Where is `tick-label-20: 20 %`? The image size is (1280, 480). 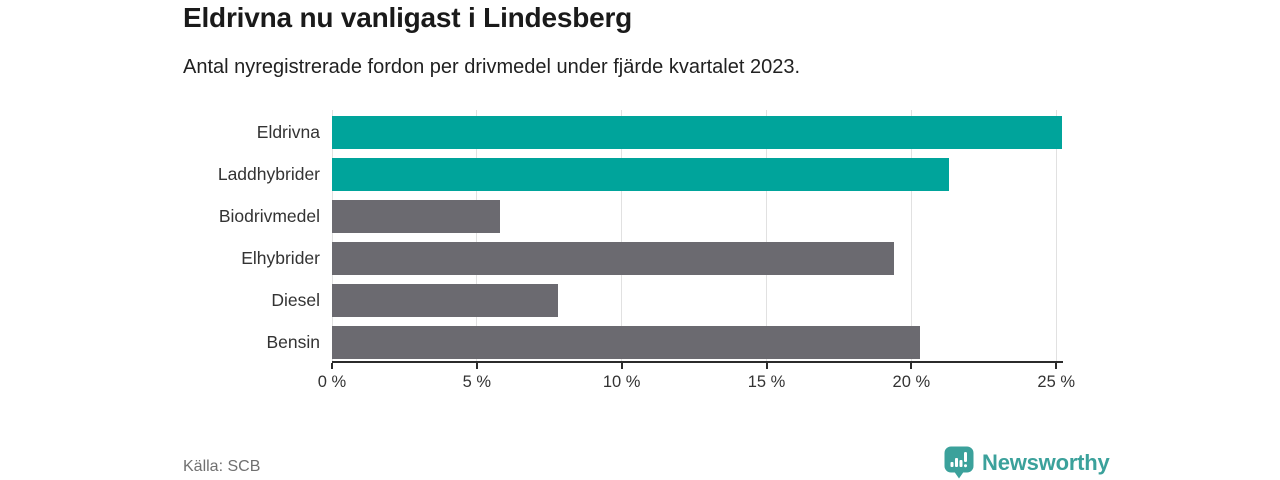 tick-label-20: 20 % is located at coordinates (911, 382).